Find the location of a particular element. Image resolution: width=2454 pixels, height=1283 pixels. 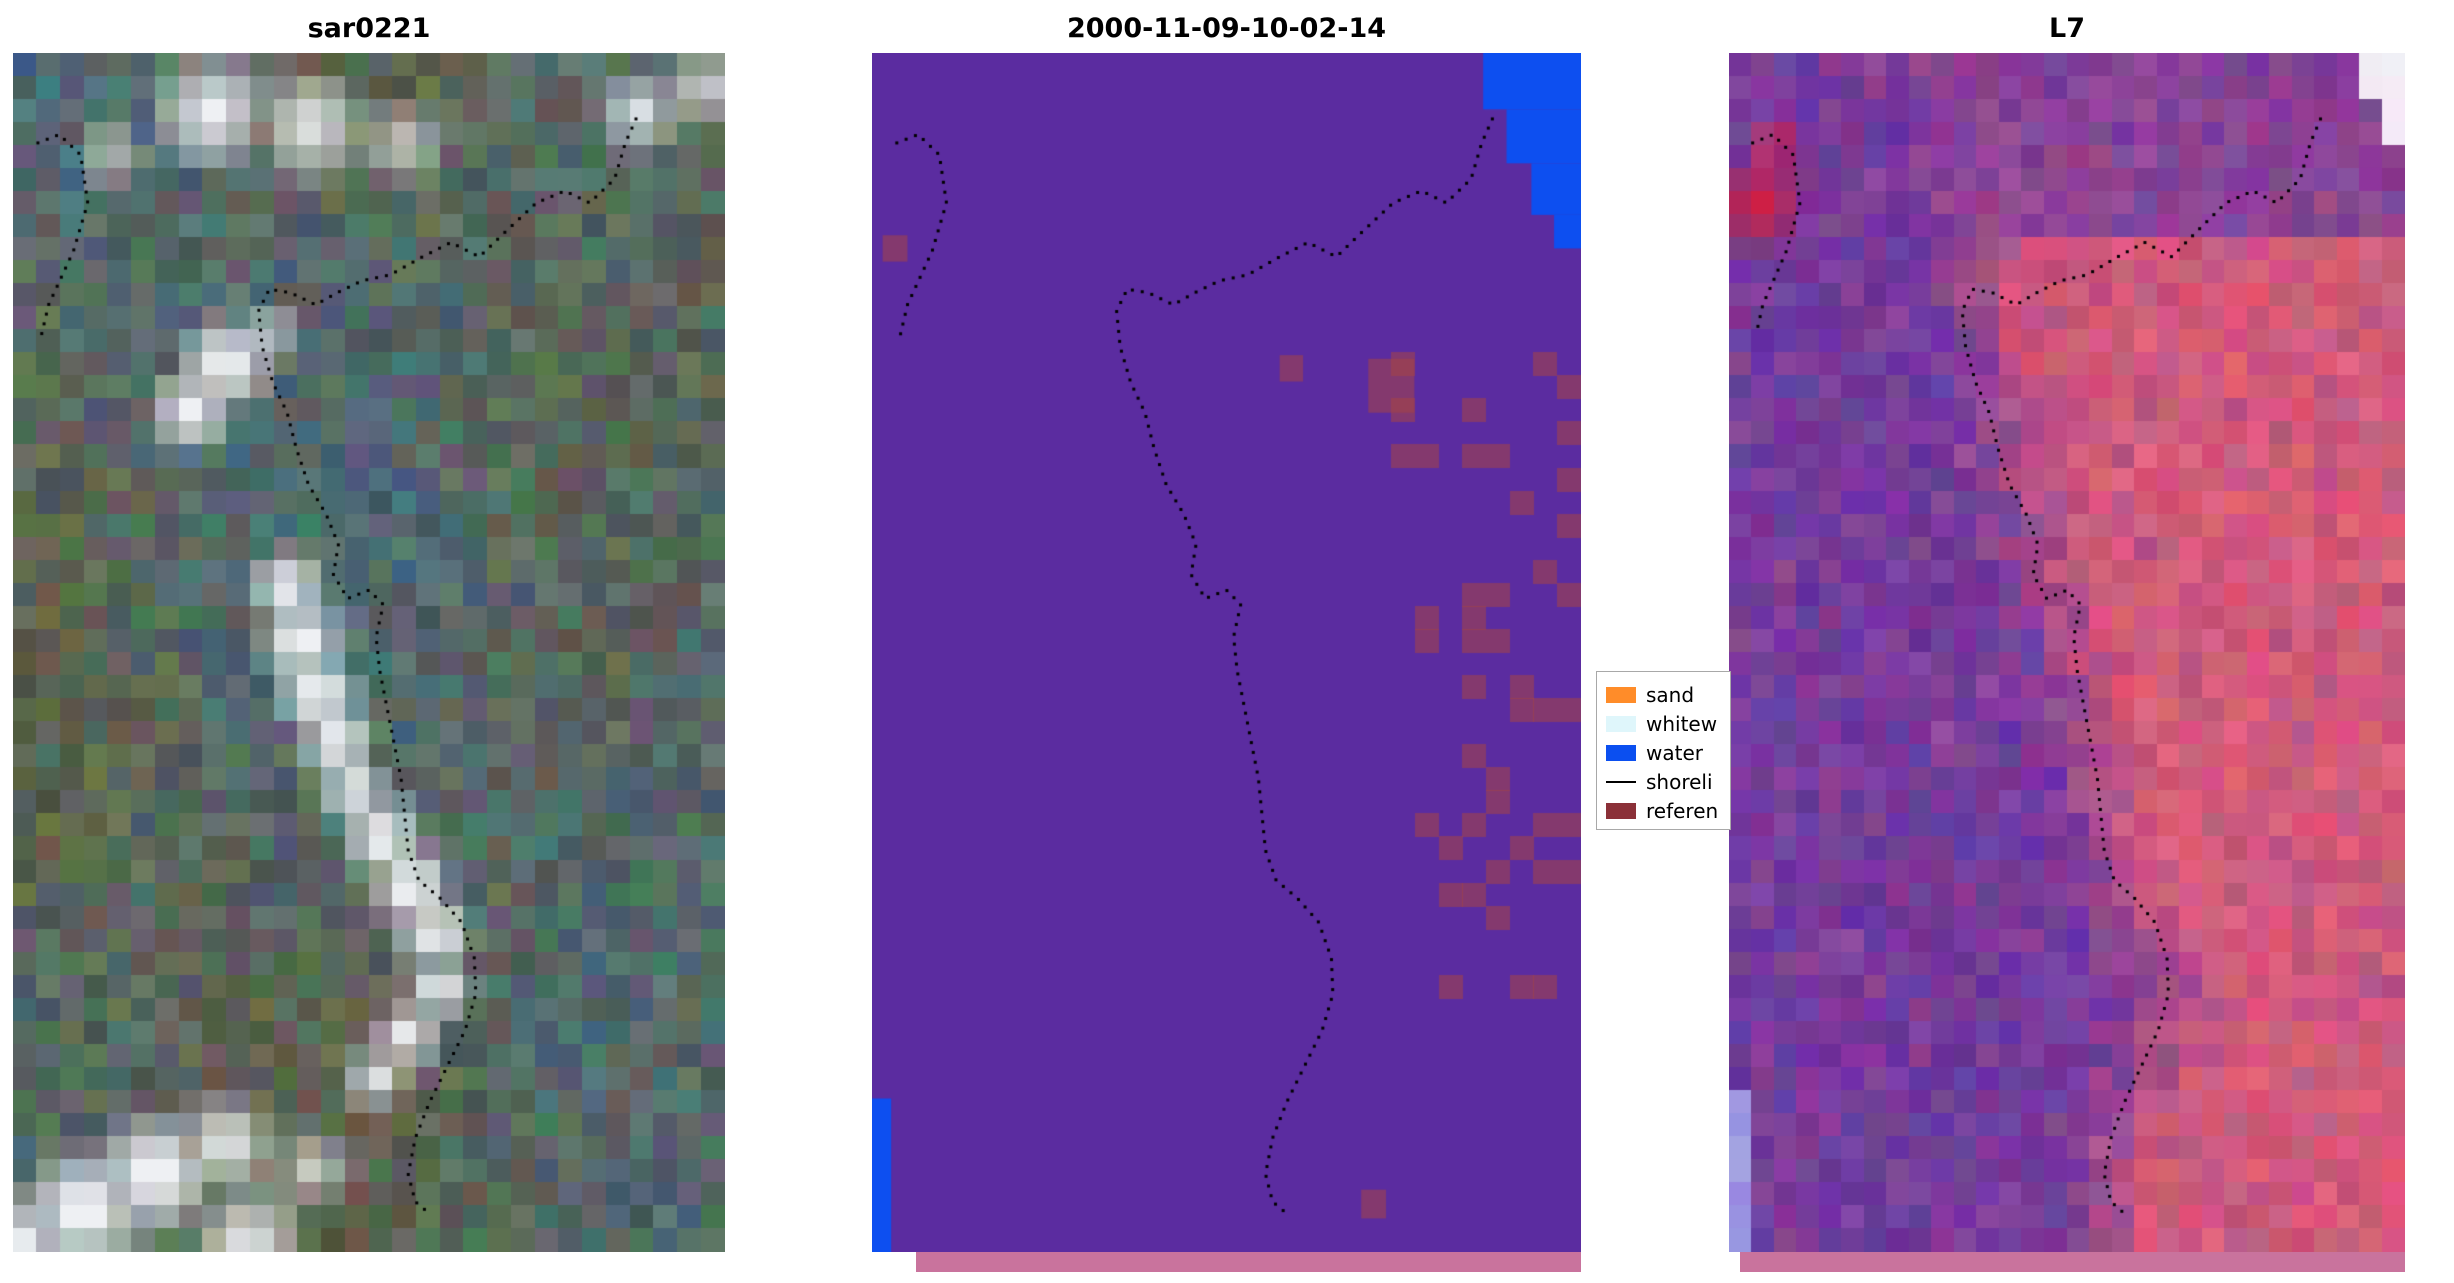

panel-title-sar0221: sar0221 is located at coordinates (369, 28).